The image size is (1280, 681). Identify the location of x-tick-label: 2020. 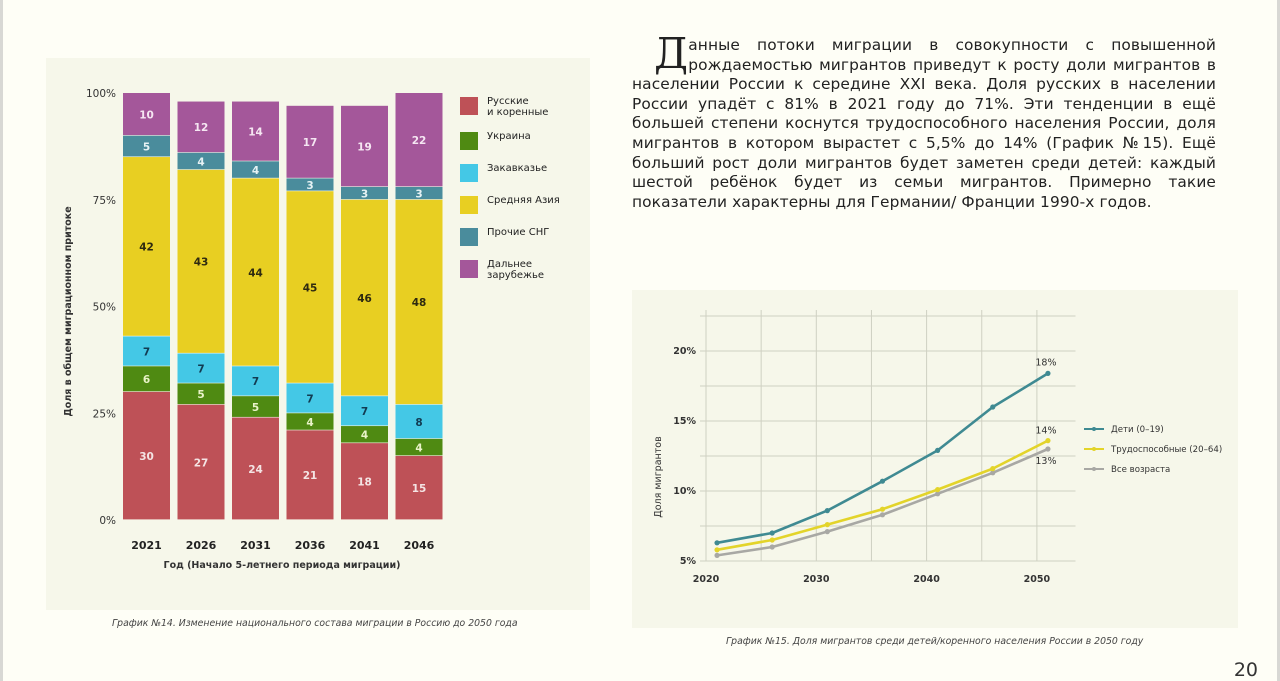
(706, 579).